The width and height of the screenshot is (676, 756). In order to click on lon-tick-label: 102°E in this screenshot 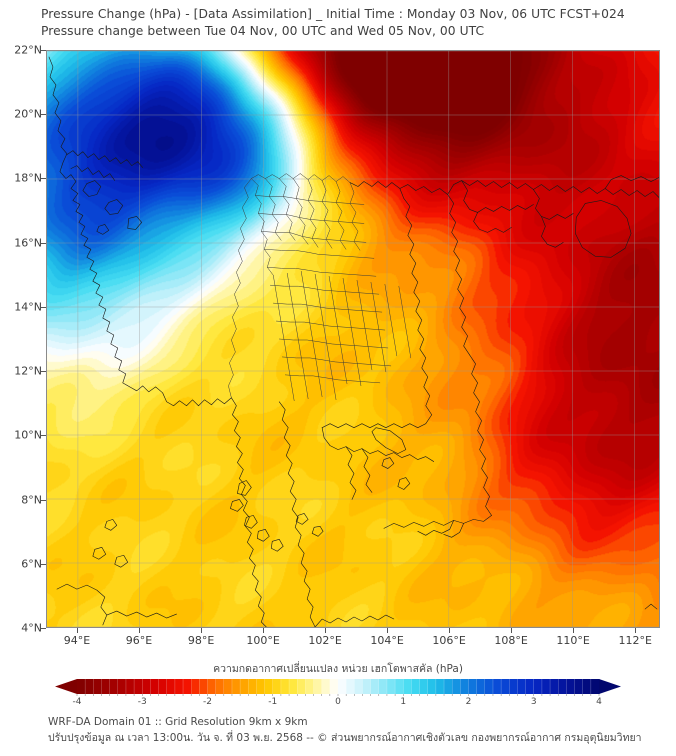, I will do `click(325, 640)`.